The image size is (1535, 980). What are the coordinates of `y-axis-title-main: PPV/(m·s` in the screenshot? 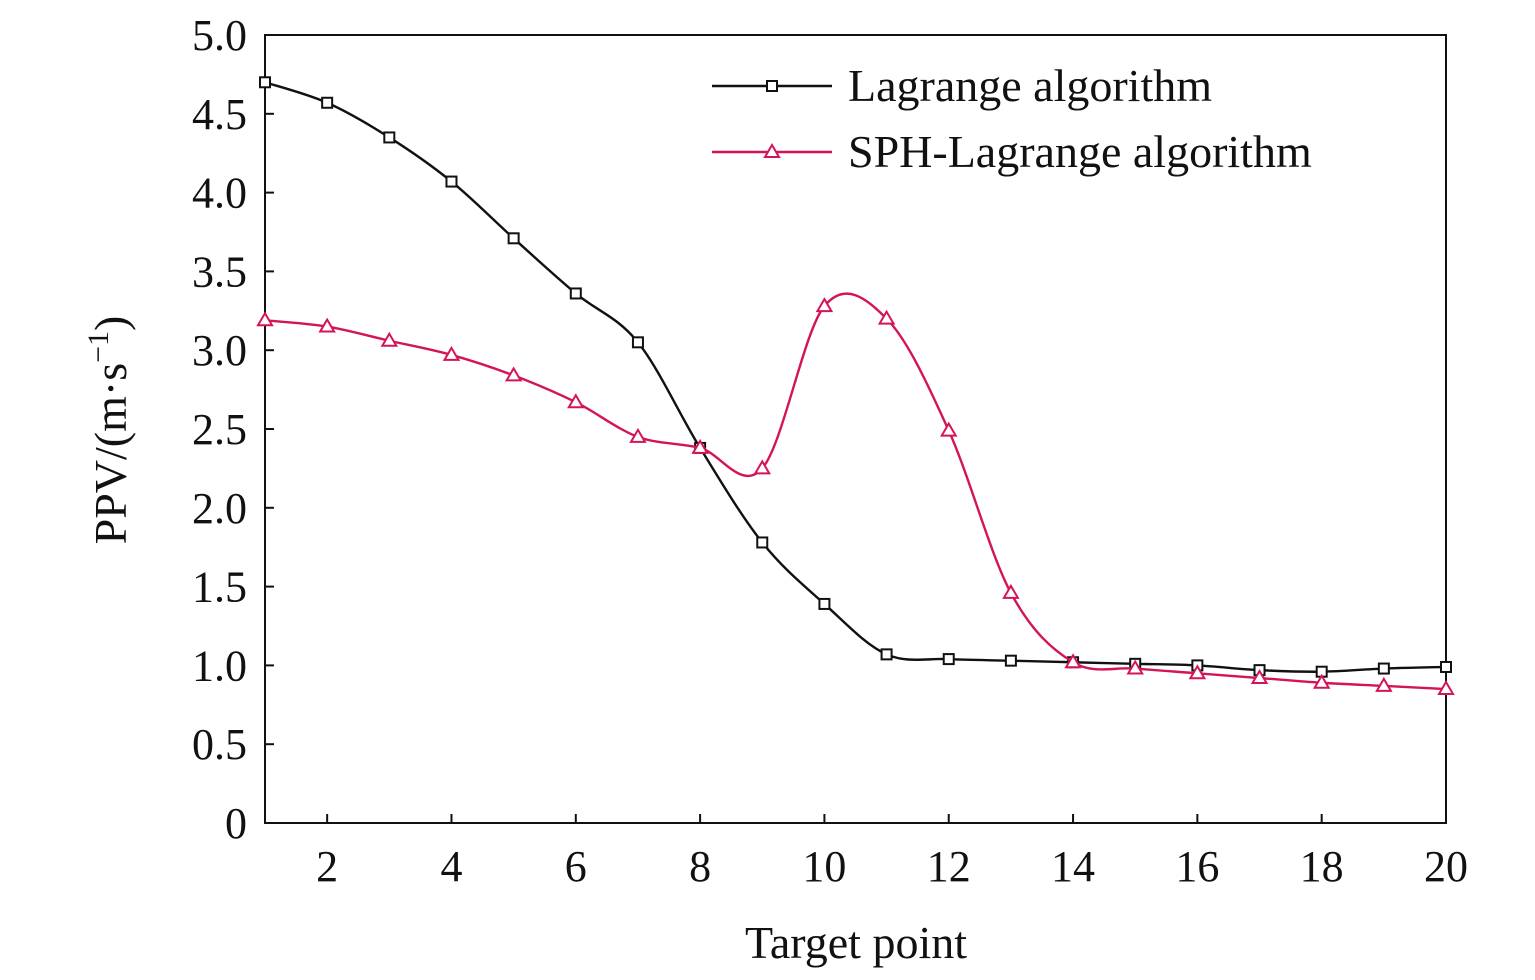 It's located at (110, 453).